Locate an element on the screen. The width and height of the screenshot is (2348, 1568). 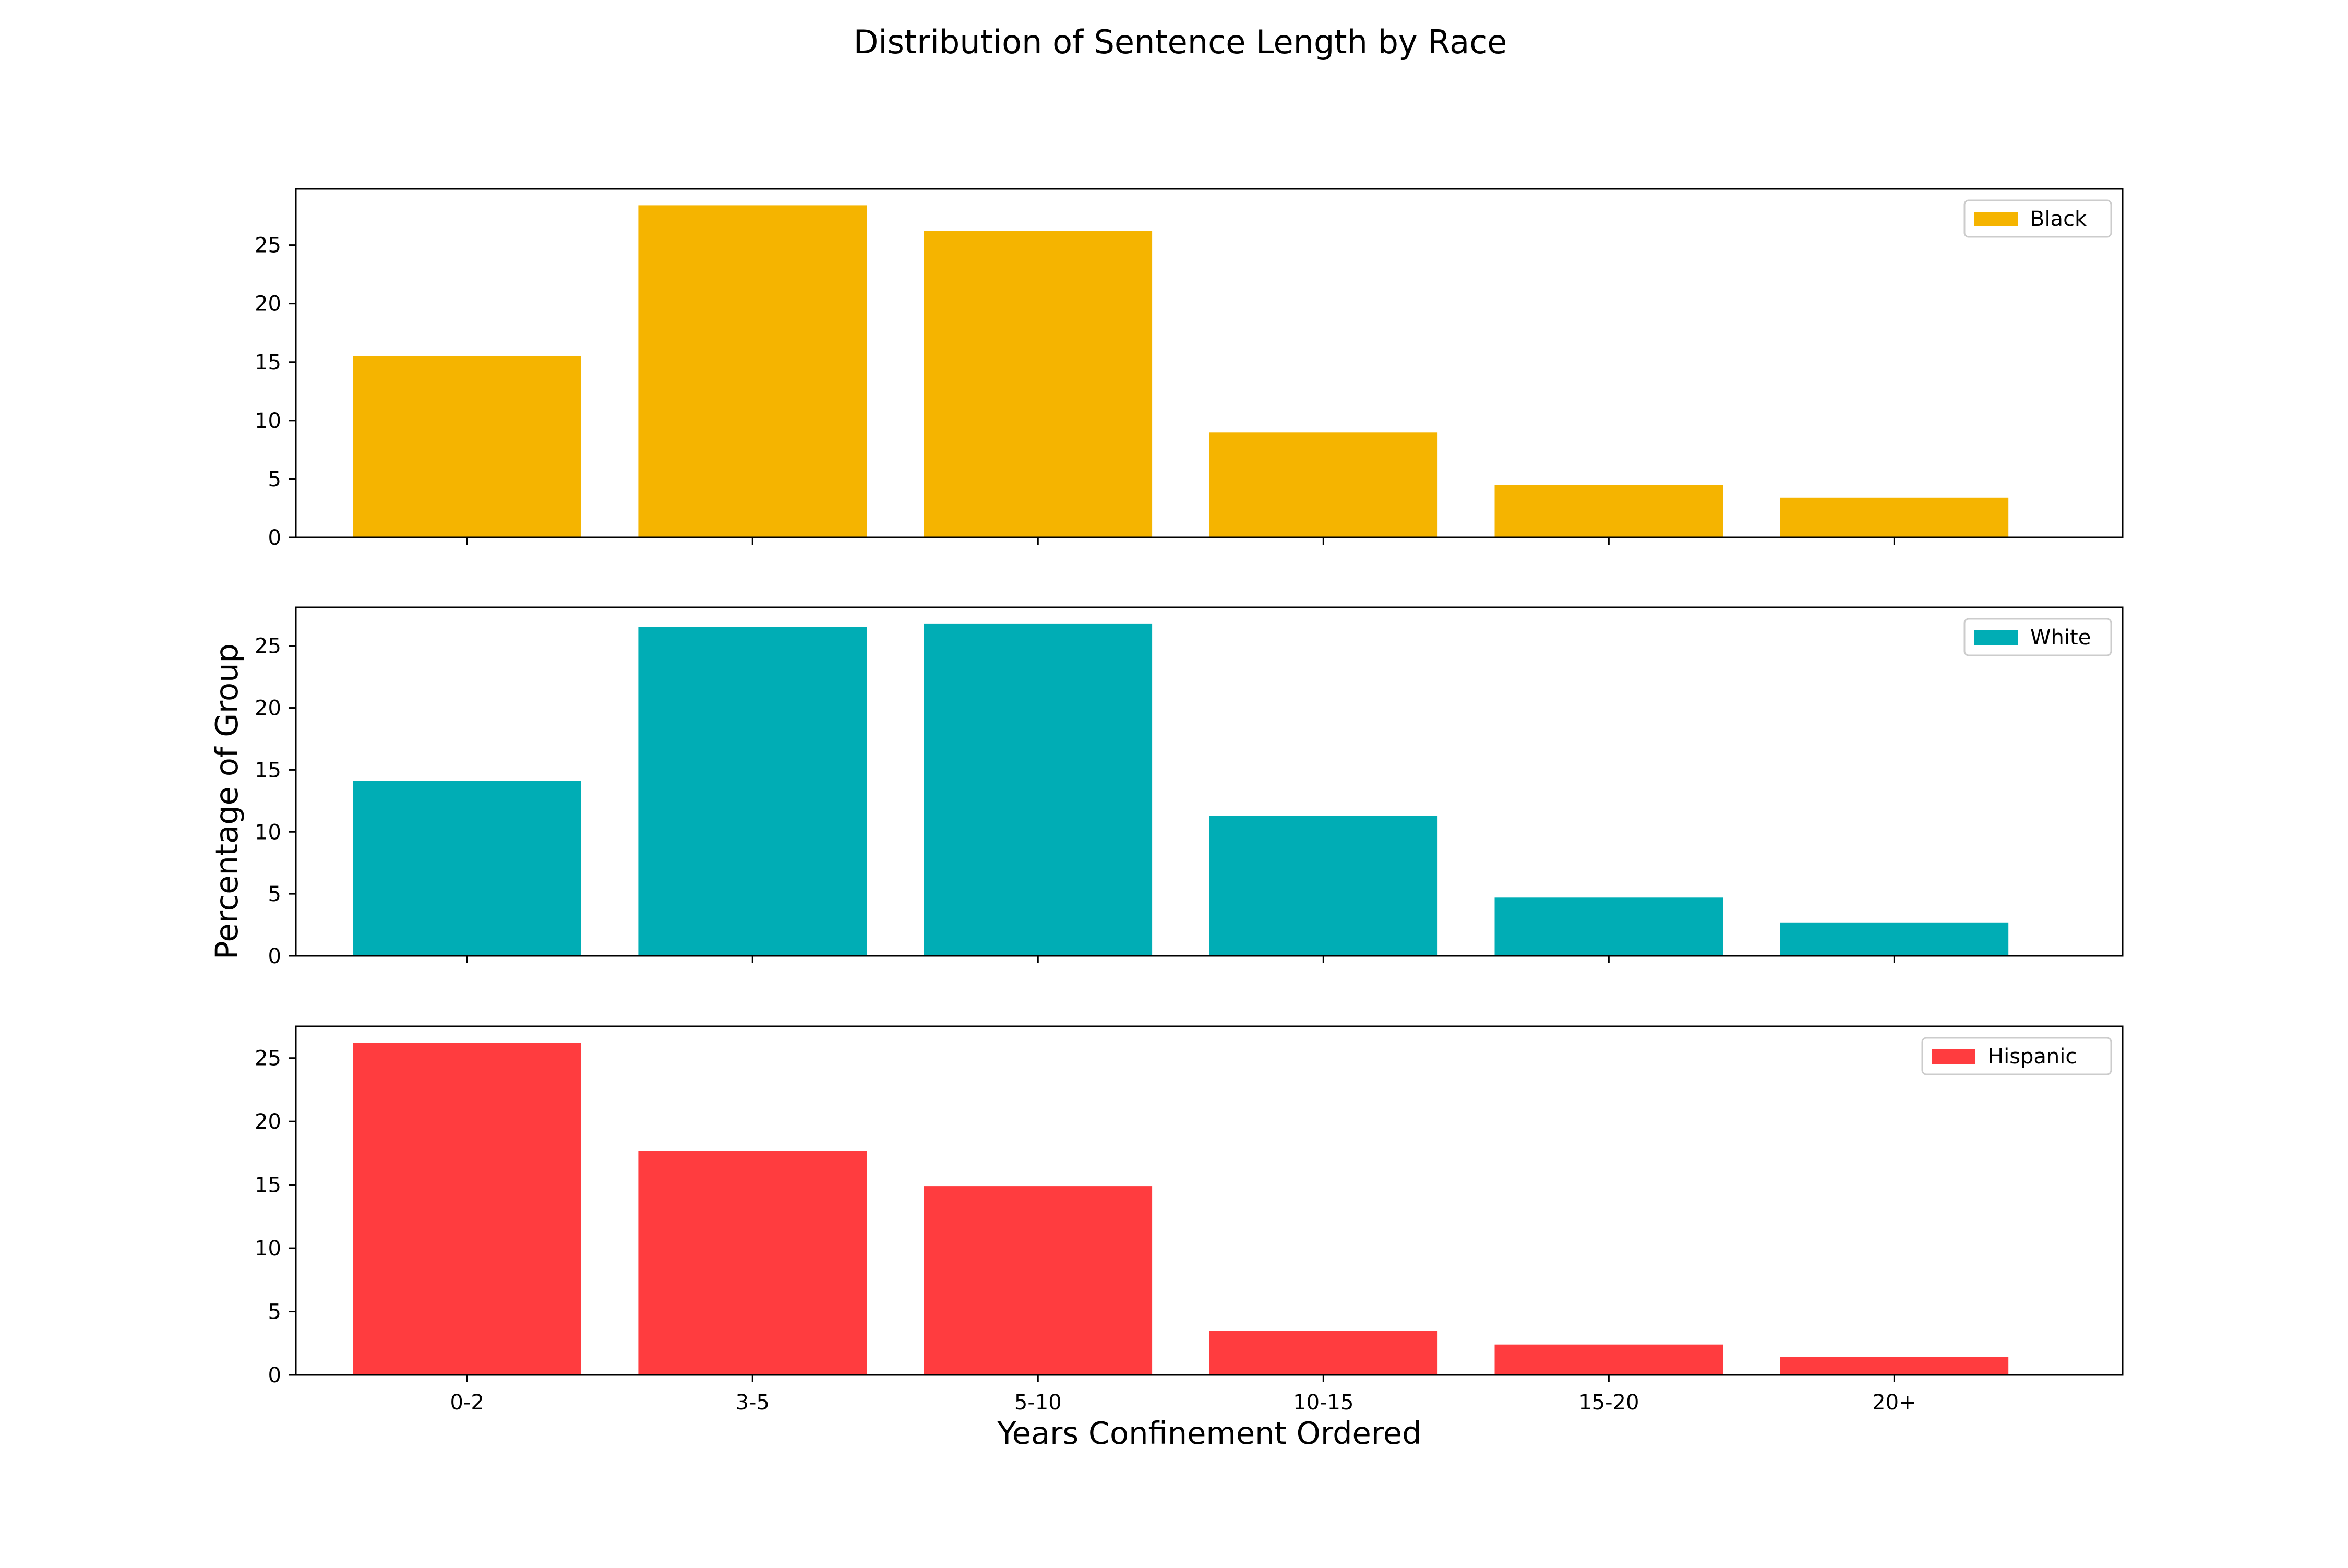
x-tick-label: 10-15 is located at coordinates (1323, 1403).